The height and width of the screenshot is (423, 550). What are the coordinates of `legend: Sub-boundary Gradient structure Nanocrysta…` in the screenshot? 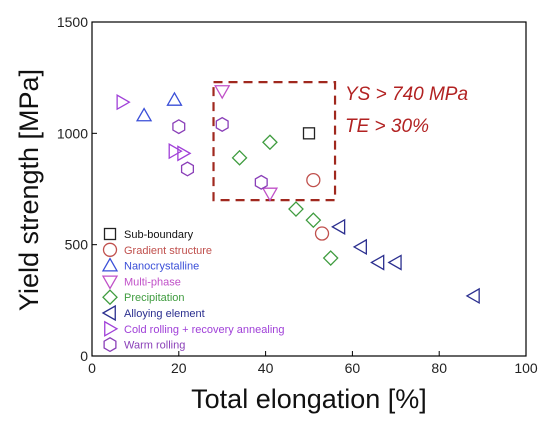 It's located at (193, 290).